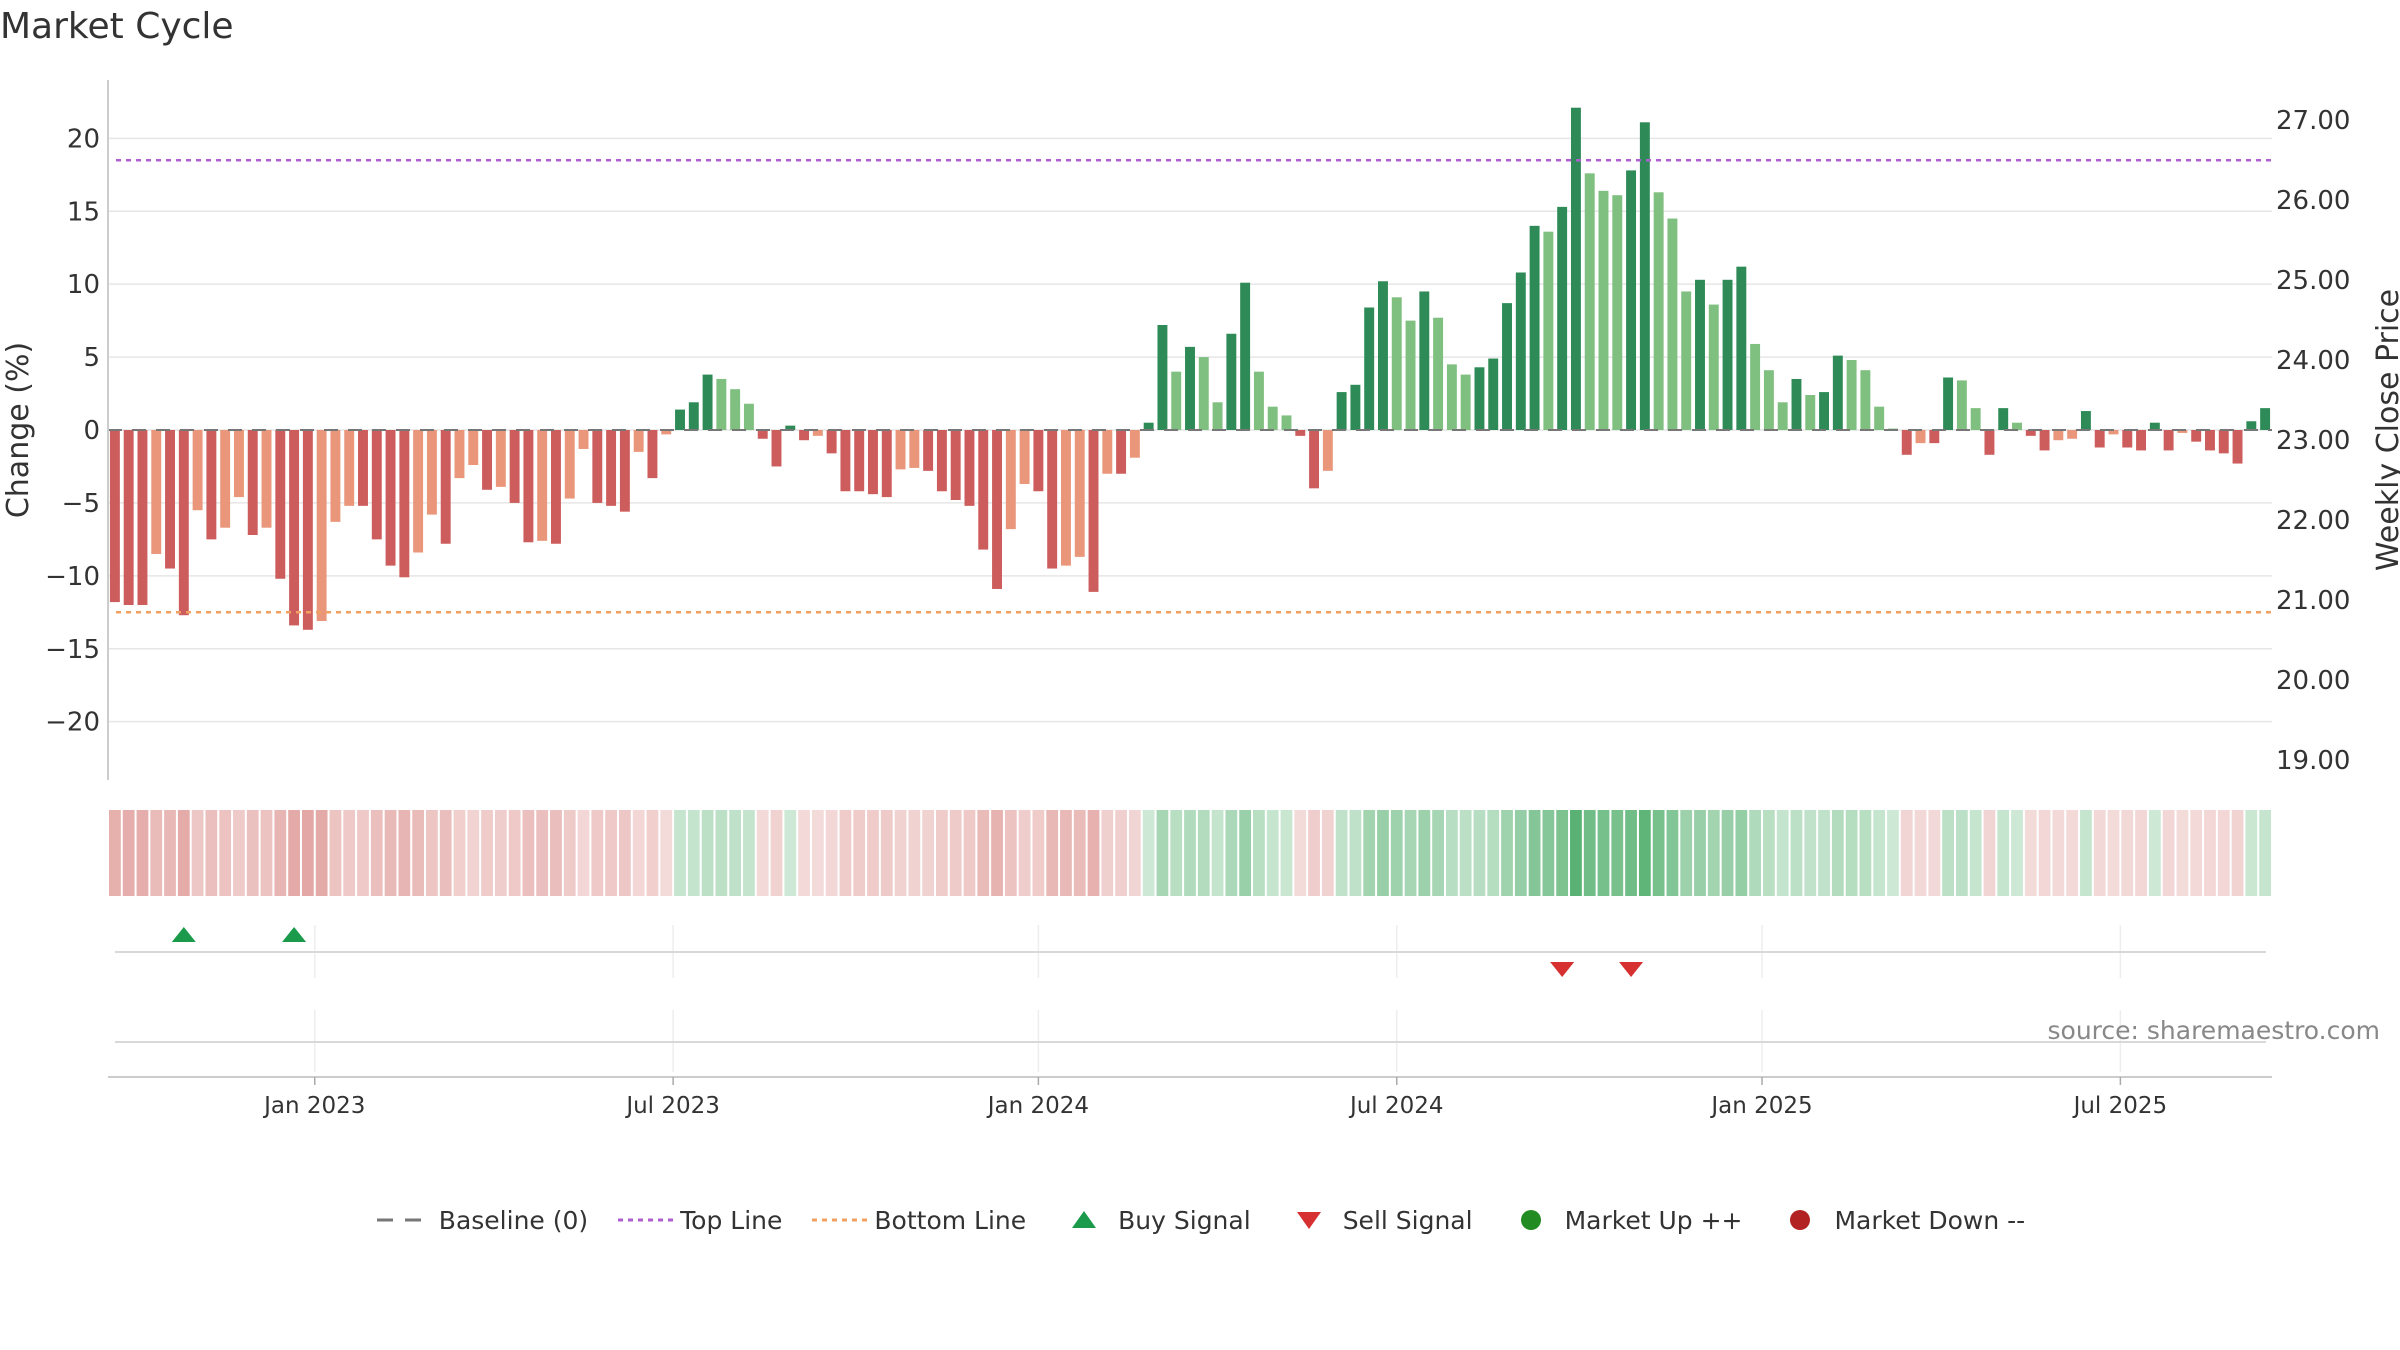 This screenshot has width=2400, height=1350. What do you see at coordinates (907, 952) in the screenshot?
I see `signals` at bounding box center [907, 952].